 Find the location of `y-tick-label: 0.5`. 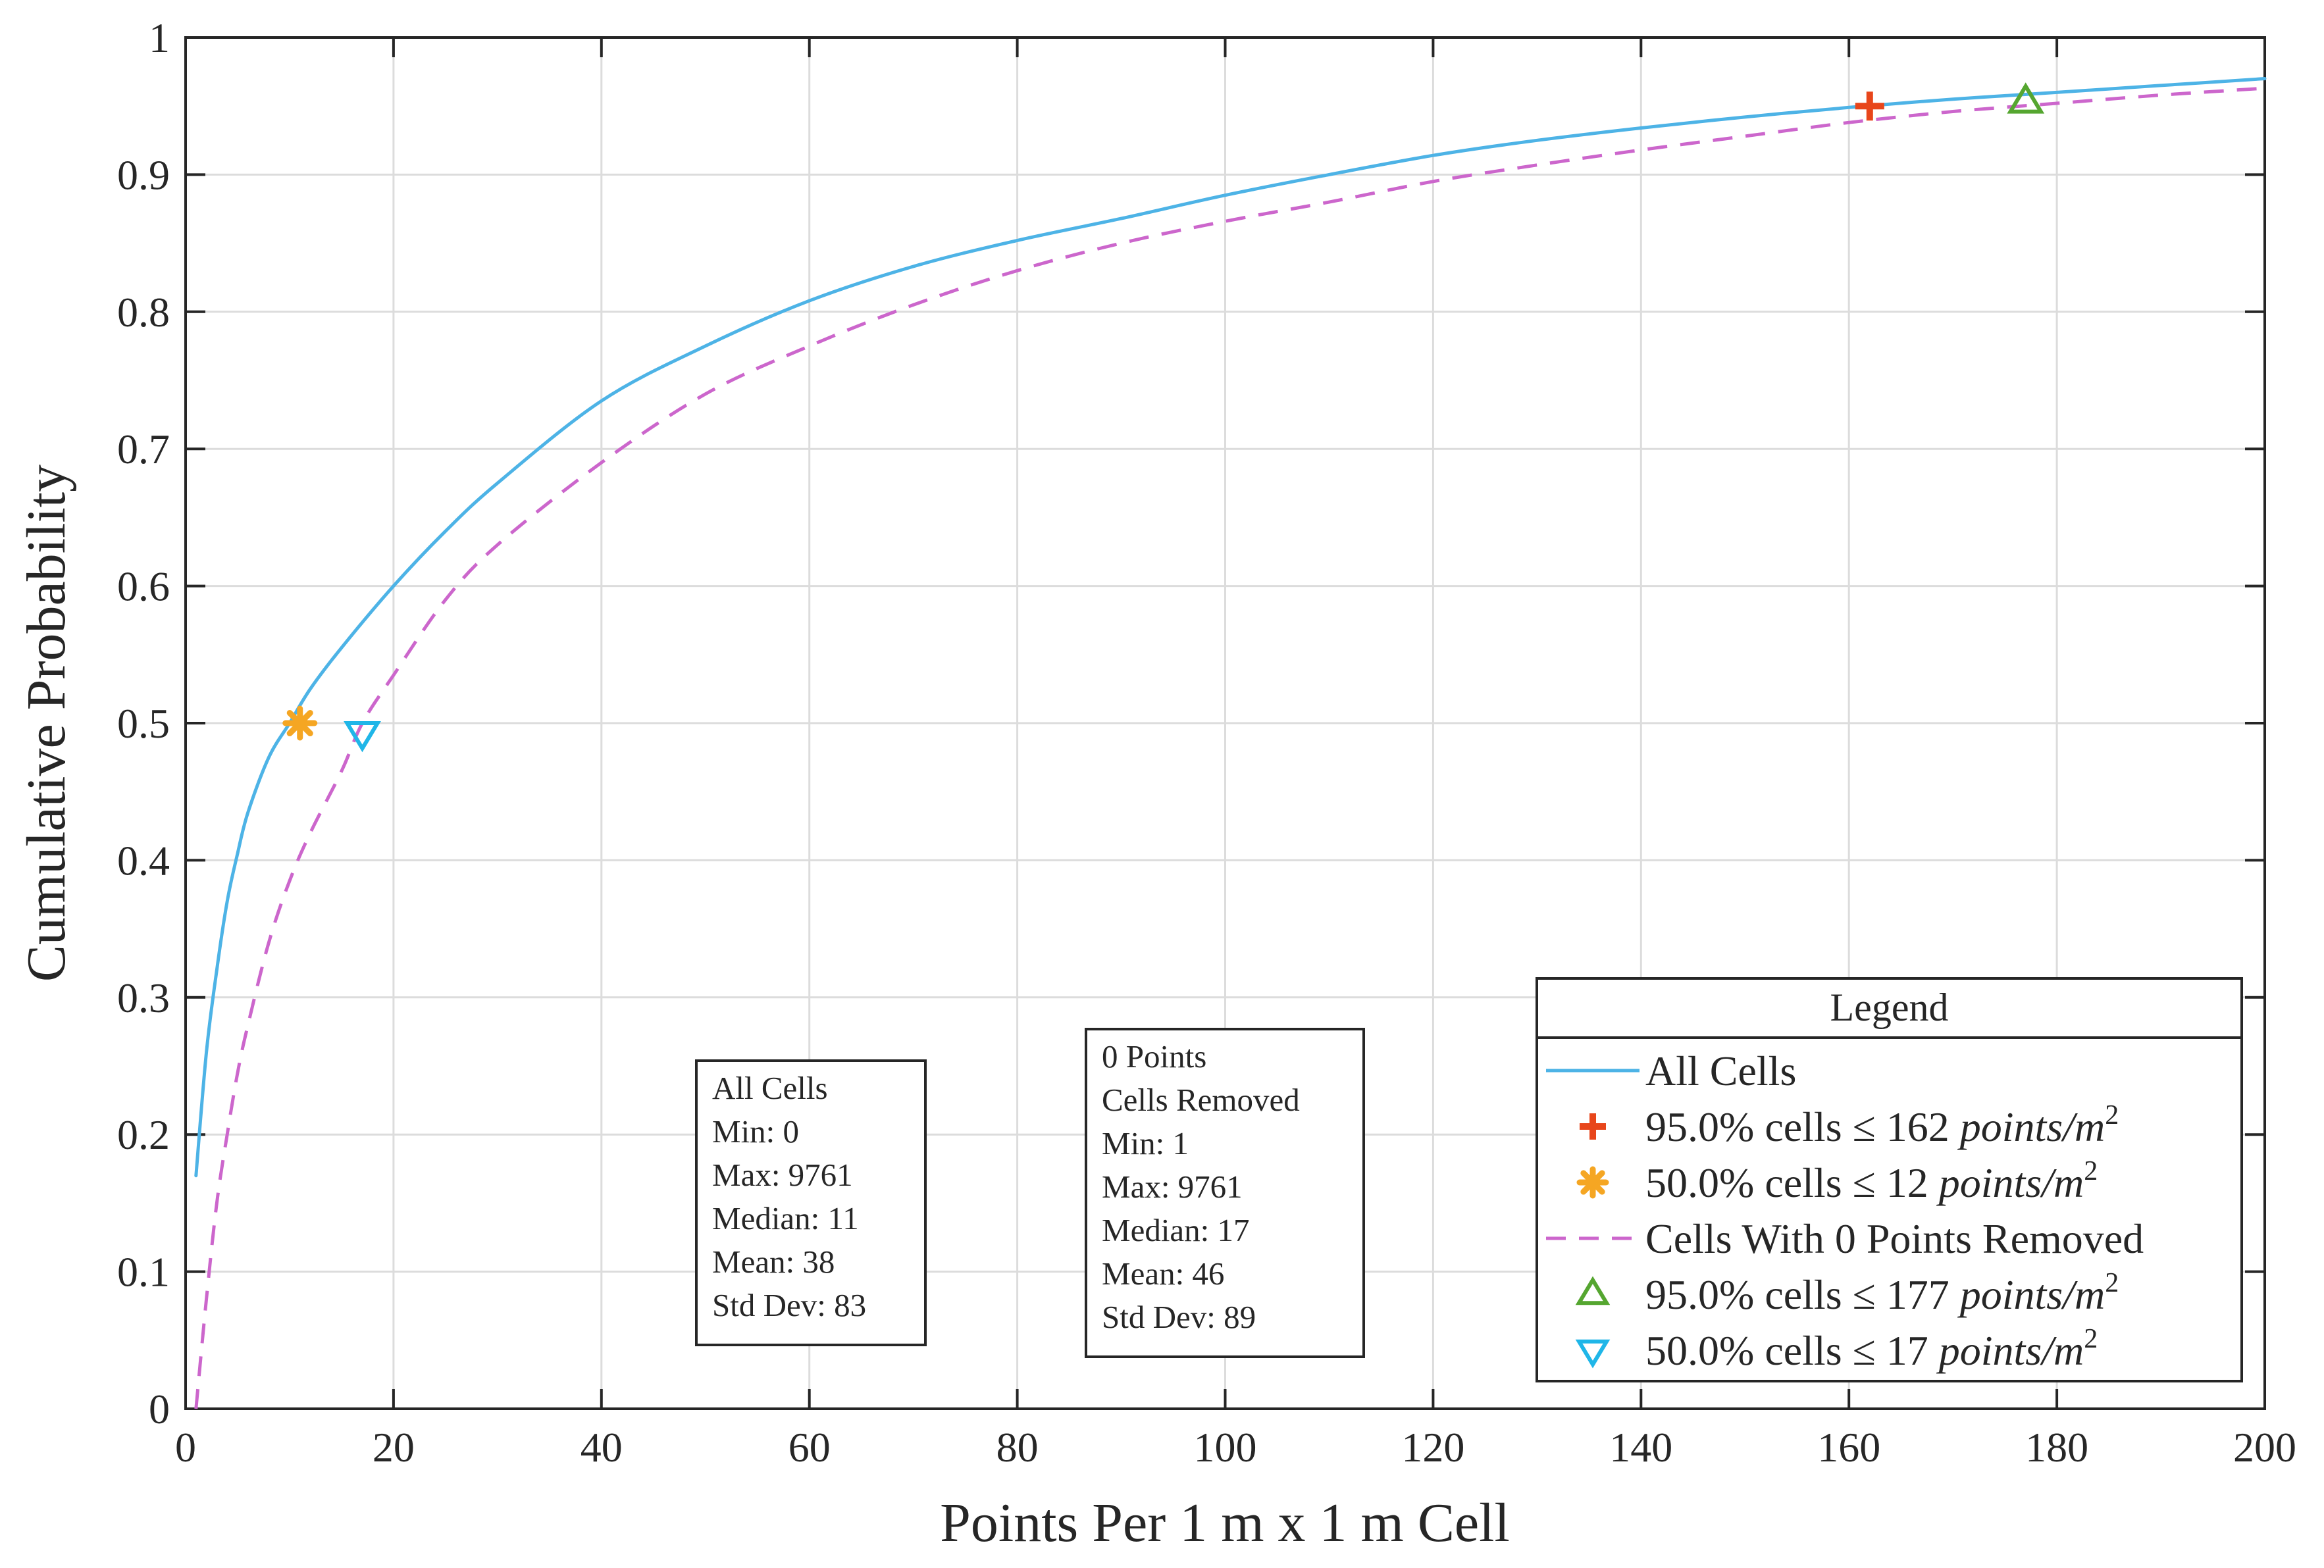

y-tick-label: 0.5 is located at coordinates (143, 723).